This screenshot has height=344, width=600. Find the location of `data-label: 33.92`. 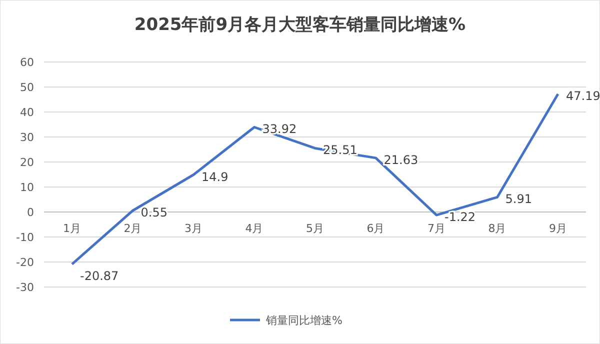

data-label: 33.92 is located at coordinates (279, 129).